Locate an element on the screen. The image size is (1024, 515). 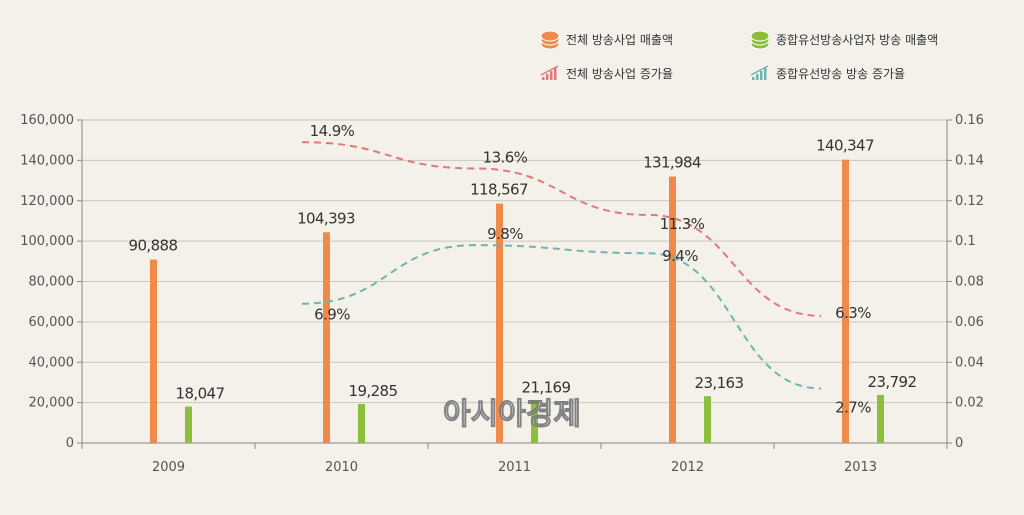
x-axis-tick-label: 2011 is located at coordinates (514, 467).